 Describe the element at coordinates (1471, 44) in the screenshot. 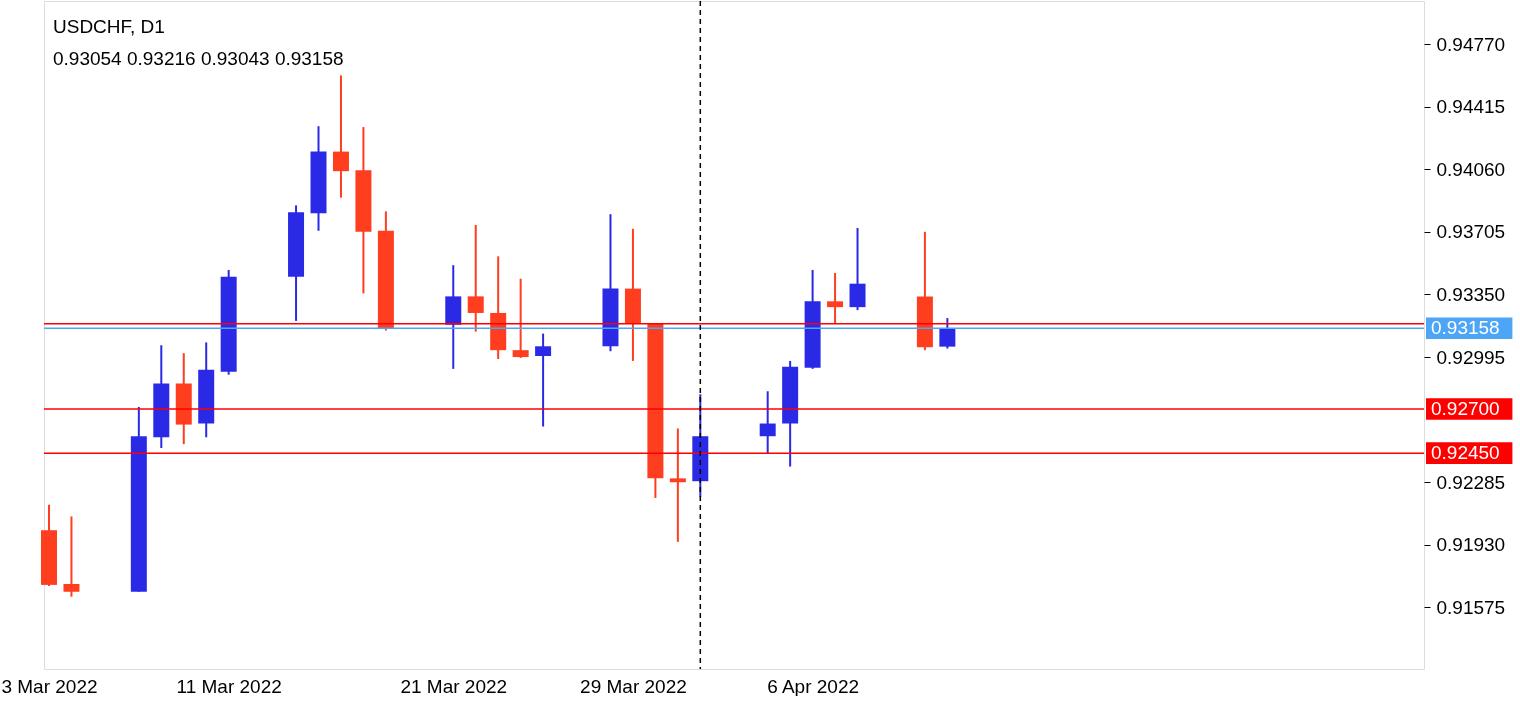

I see `y-tick-label: 0.94770` at that location.